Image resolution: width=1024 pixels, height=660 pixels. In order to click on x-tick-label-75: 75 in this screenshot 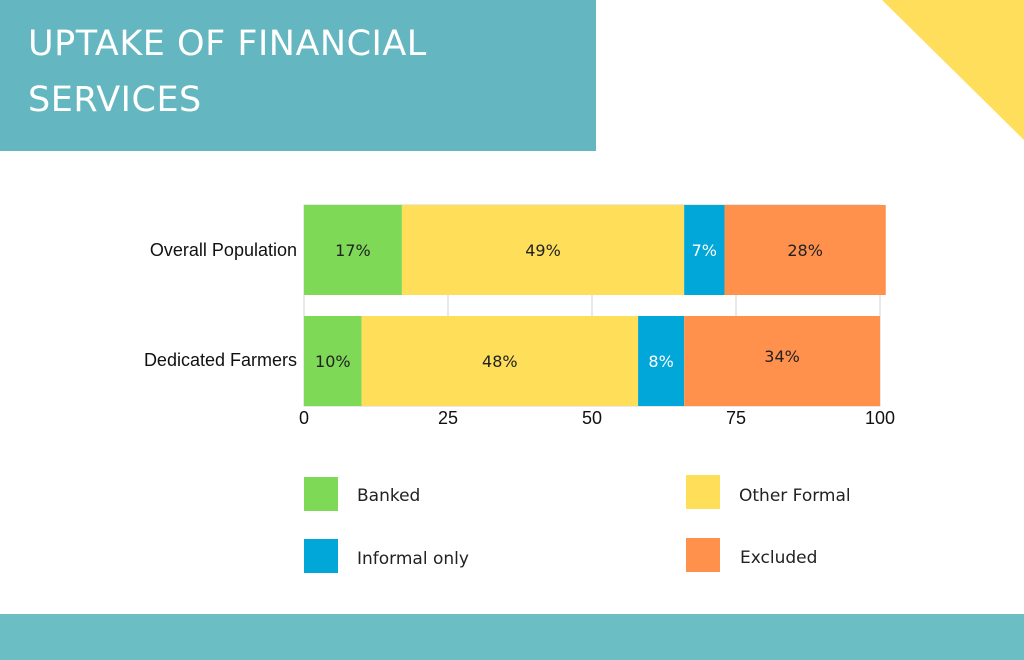, I will do `click(736, 418)`.